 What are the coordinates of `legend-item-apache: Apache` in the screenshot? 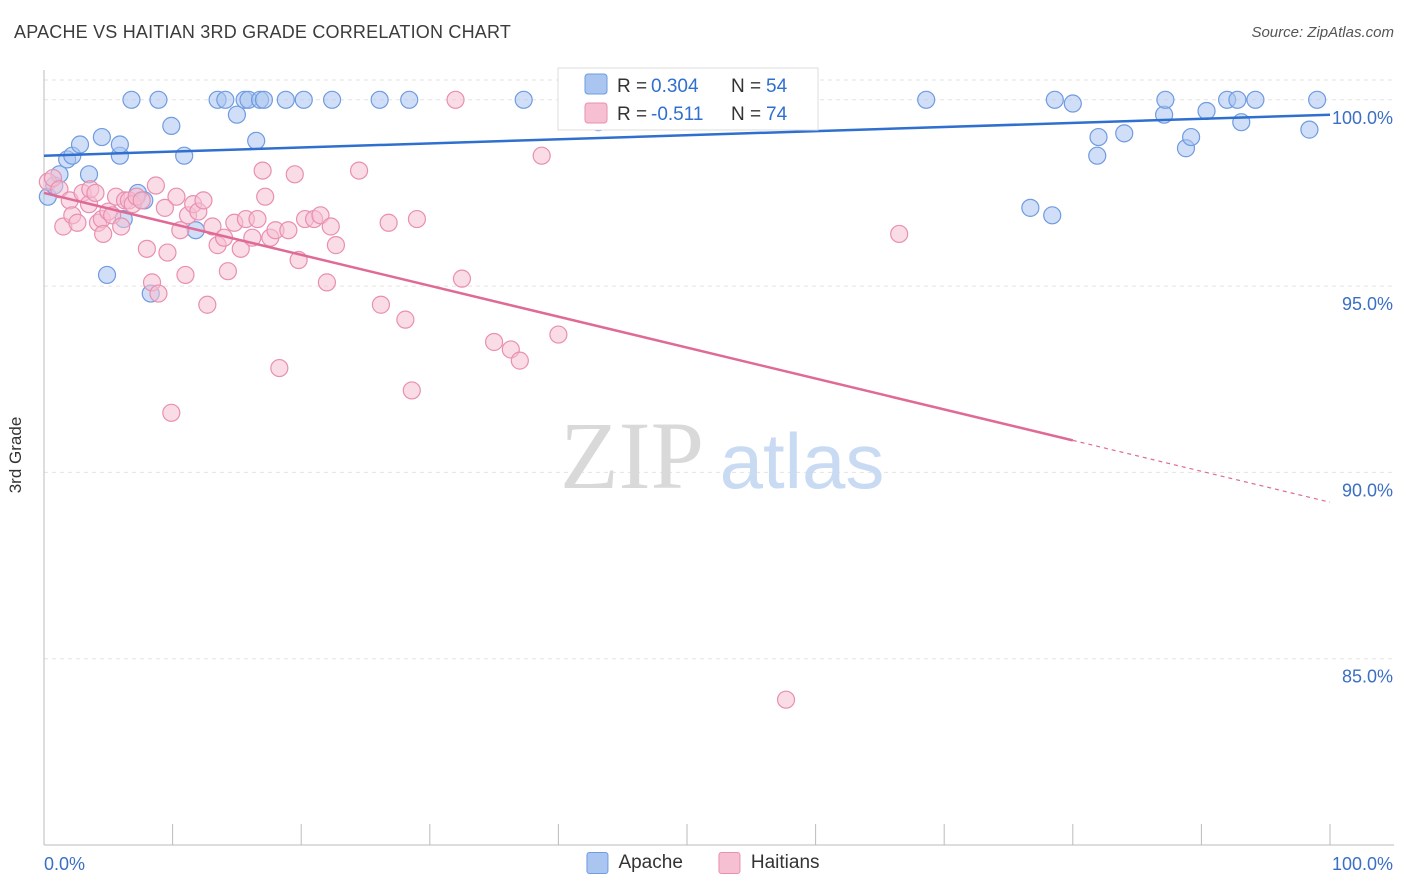 It's located at (634, 863).